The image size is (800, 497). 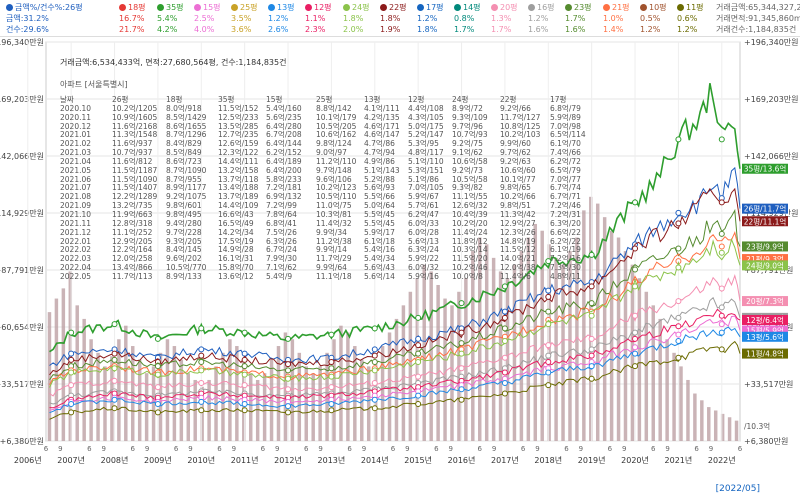 I want to click on table-cell: 10.2억/46, so click(x=470, y=268).